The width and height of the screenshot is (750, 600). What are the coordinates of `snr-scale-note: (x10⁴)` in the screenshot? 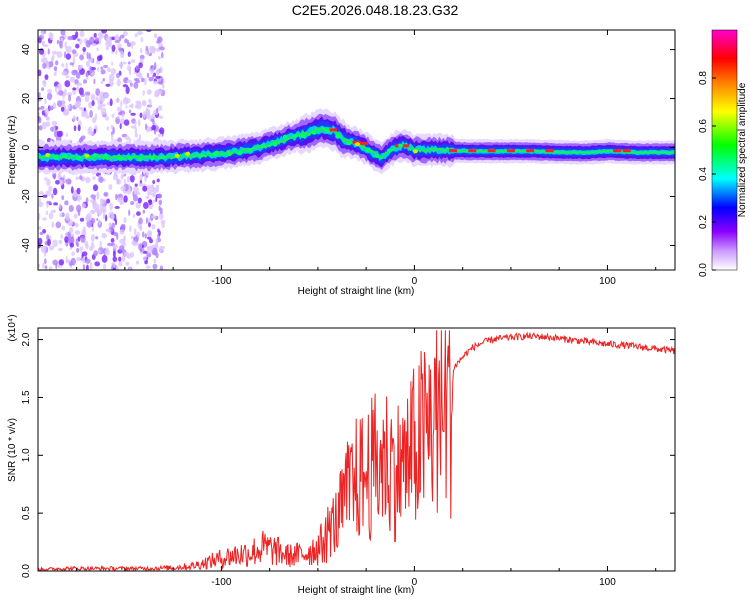 It's located at (12, 327).